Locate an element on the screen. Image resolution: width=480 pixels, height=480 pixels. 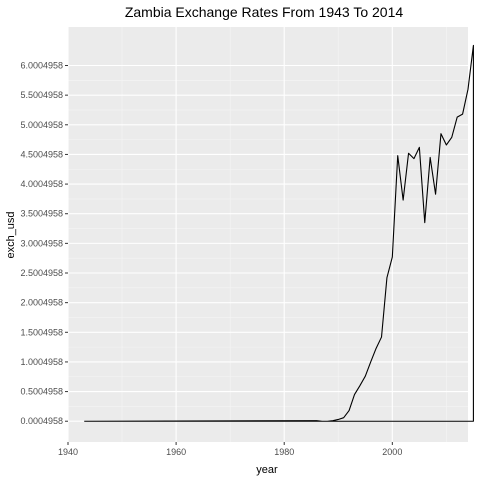
x-tick-label: 1940 is located at coordinates (68, 452).